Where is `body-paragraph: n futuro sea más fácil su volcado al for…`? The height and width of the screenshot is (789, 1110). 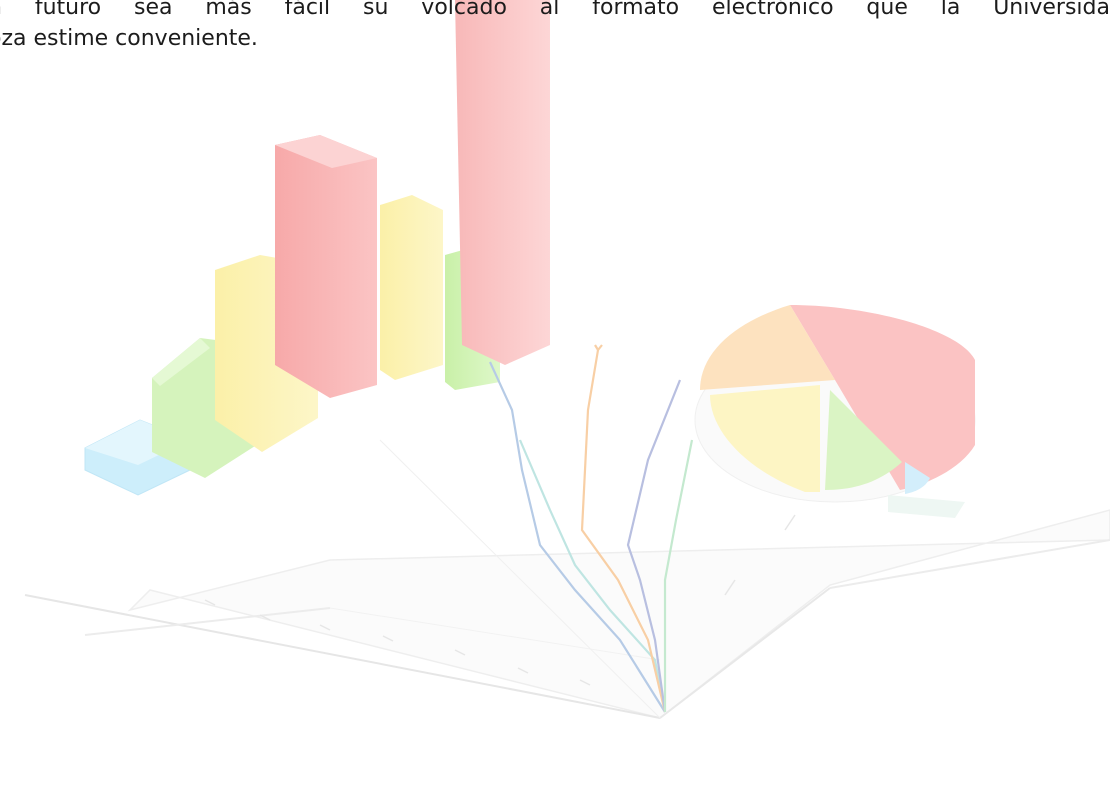
body-paragraph: n futuro sea más fácil su volcado al for… is located at coordinates (555, 27).